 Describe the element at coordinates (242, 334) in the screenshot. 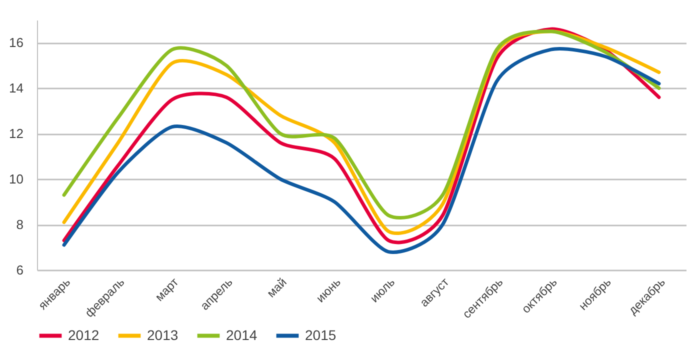

I see `legend-label: 2014` at that location.